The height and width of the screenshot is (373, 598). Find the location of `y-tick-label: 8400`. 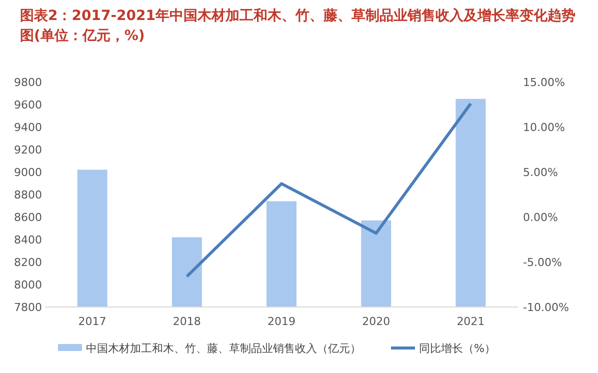

y-tick-label: 8400 is located at coordinates (28, 240).